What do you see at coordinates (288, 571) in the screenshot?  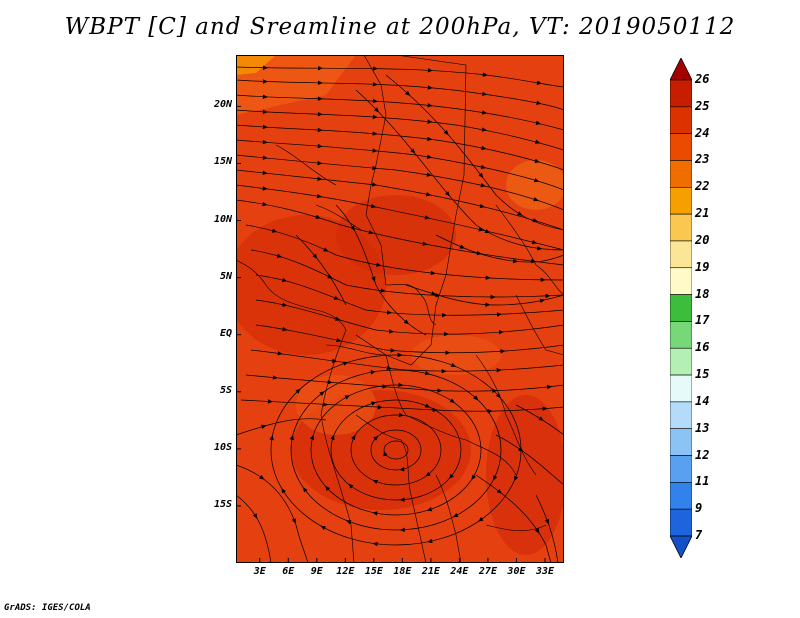 I see `lon-label: 6E` at bounding box center [288, 571].